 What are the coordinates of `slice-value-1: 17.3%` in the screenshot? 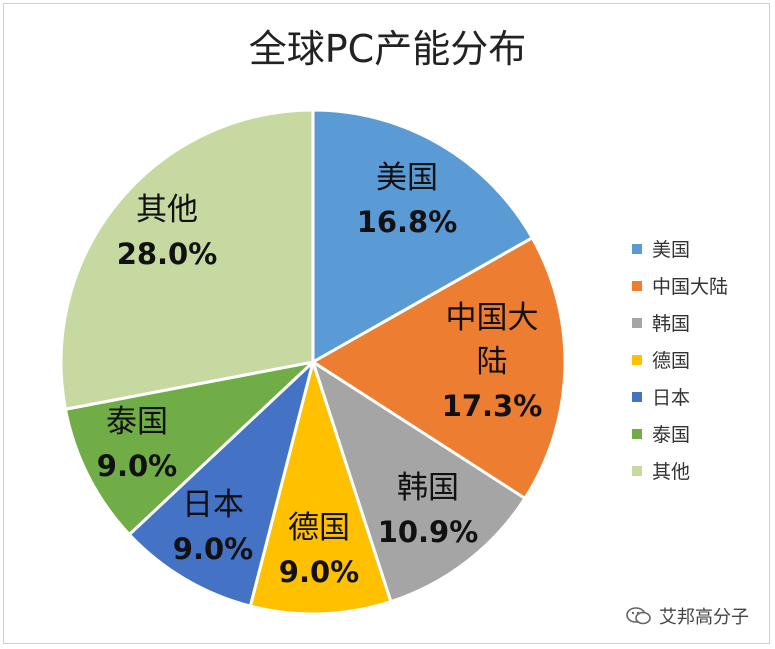 It's located at (492, 406).